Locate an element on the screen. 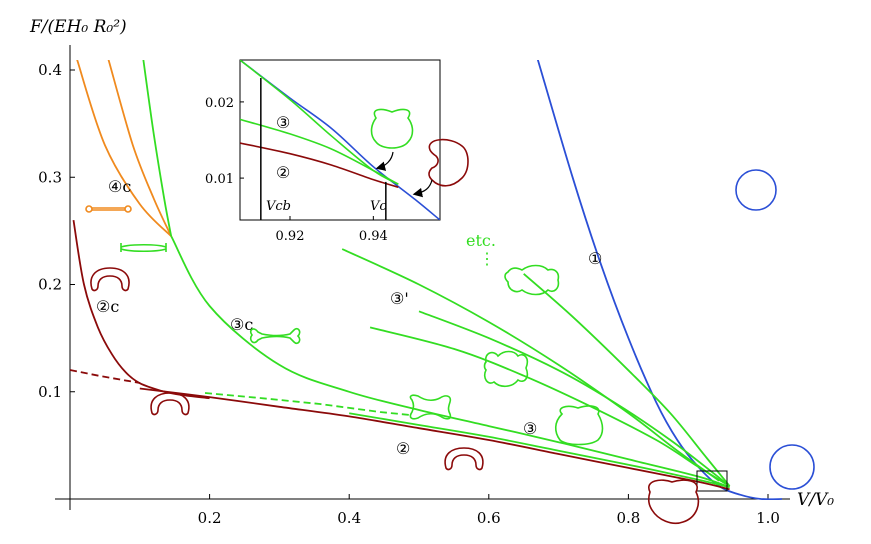  x-tick-label: 0.8 is located at coordinates (628, 518).